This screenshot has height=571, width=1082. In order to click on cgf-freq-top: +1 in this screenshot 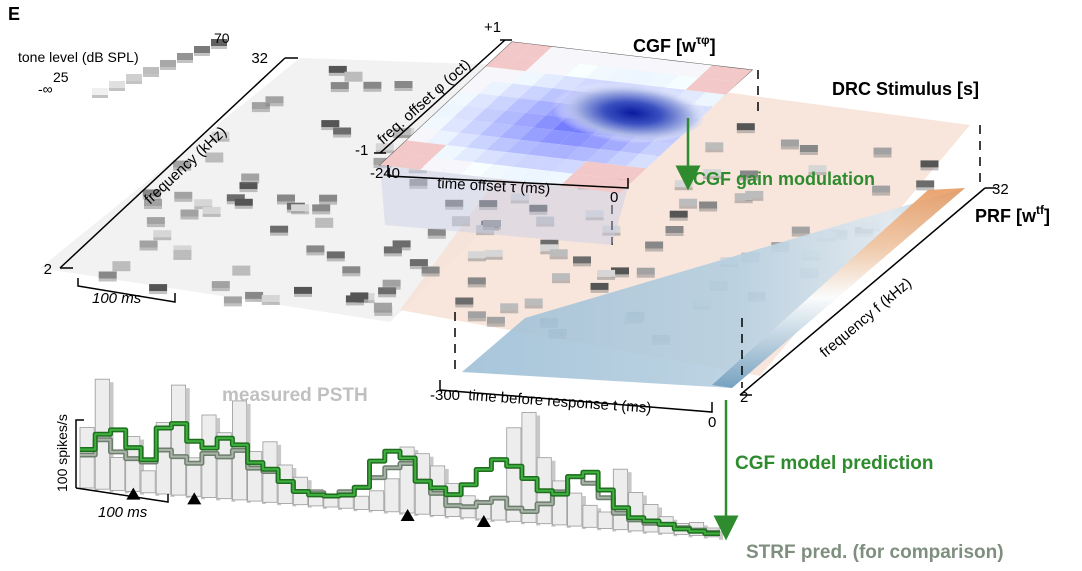, I will do `click(492, 27)`.